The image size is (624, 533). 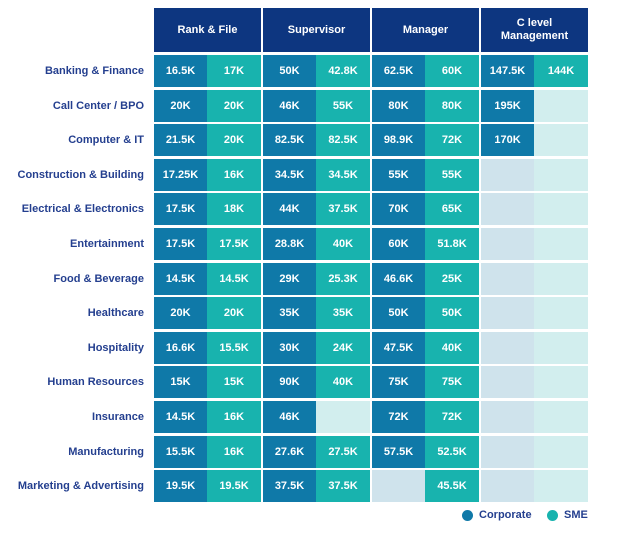 What do you see at coordinates (234, 244) in the screenshot?
I see `sme-cell: 17.5K` at bounding box center [234, 244].